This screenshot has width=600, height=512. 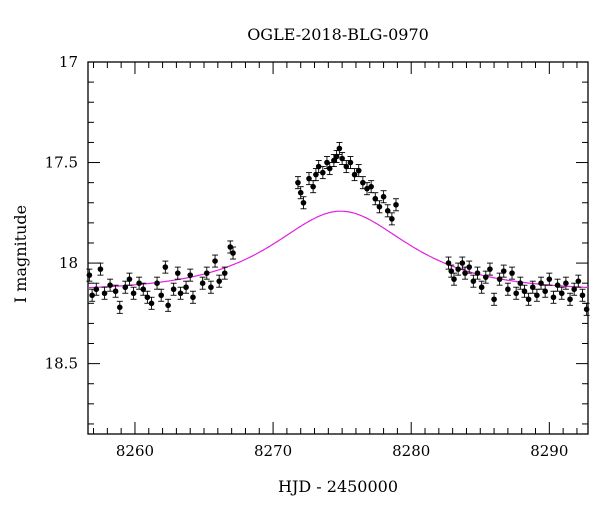 I want to click on x-tick-label: 8280, so click(x=411, y=451).